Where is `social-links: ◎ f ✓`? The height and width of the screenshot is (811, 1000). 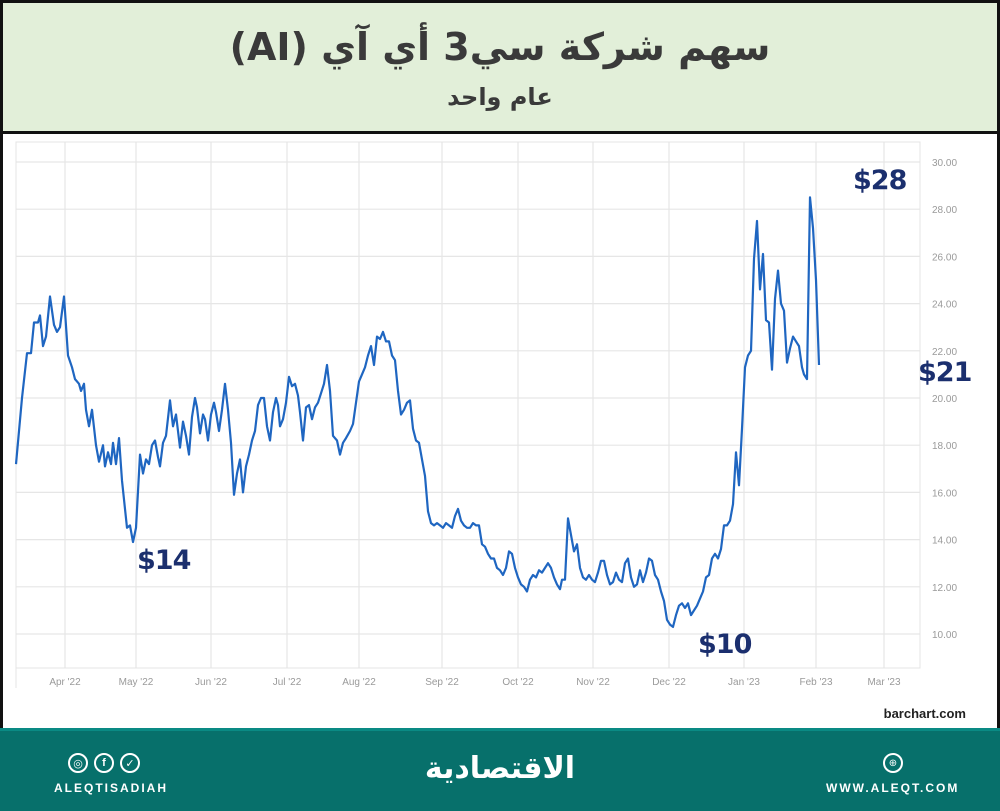
social-links: ◎ f ✓ is located at coordinates (104, 763).